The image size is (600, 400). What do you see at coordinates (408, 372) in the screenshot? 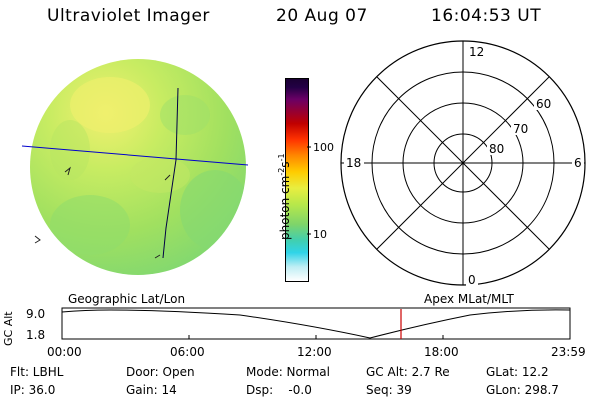
I see `gc-alt-field: GC Alt: 2.7 Re` at bounding box center [408, 372].